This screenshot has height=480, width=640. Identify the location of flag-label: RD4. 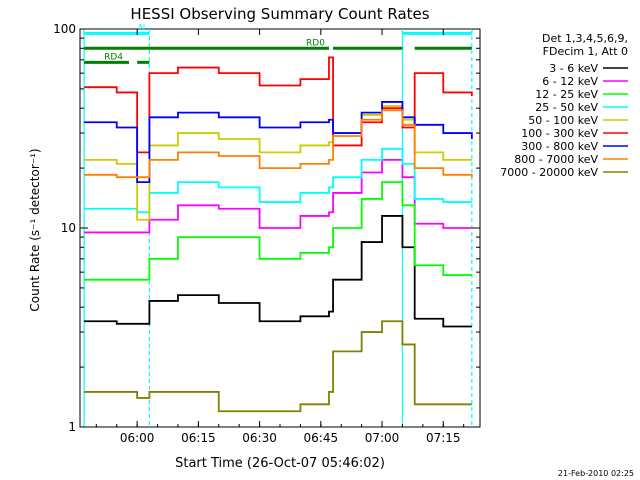
(113, 57).